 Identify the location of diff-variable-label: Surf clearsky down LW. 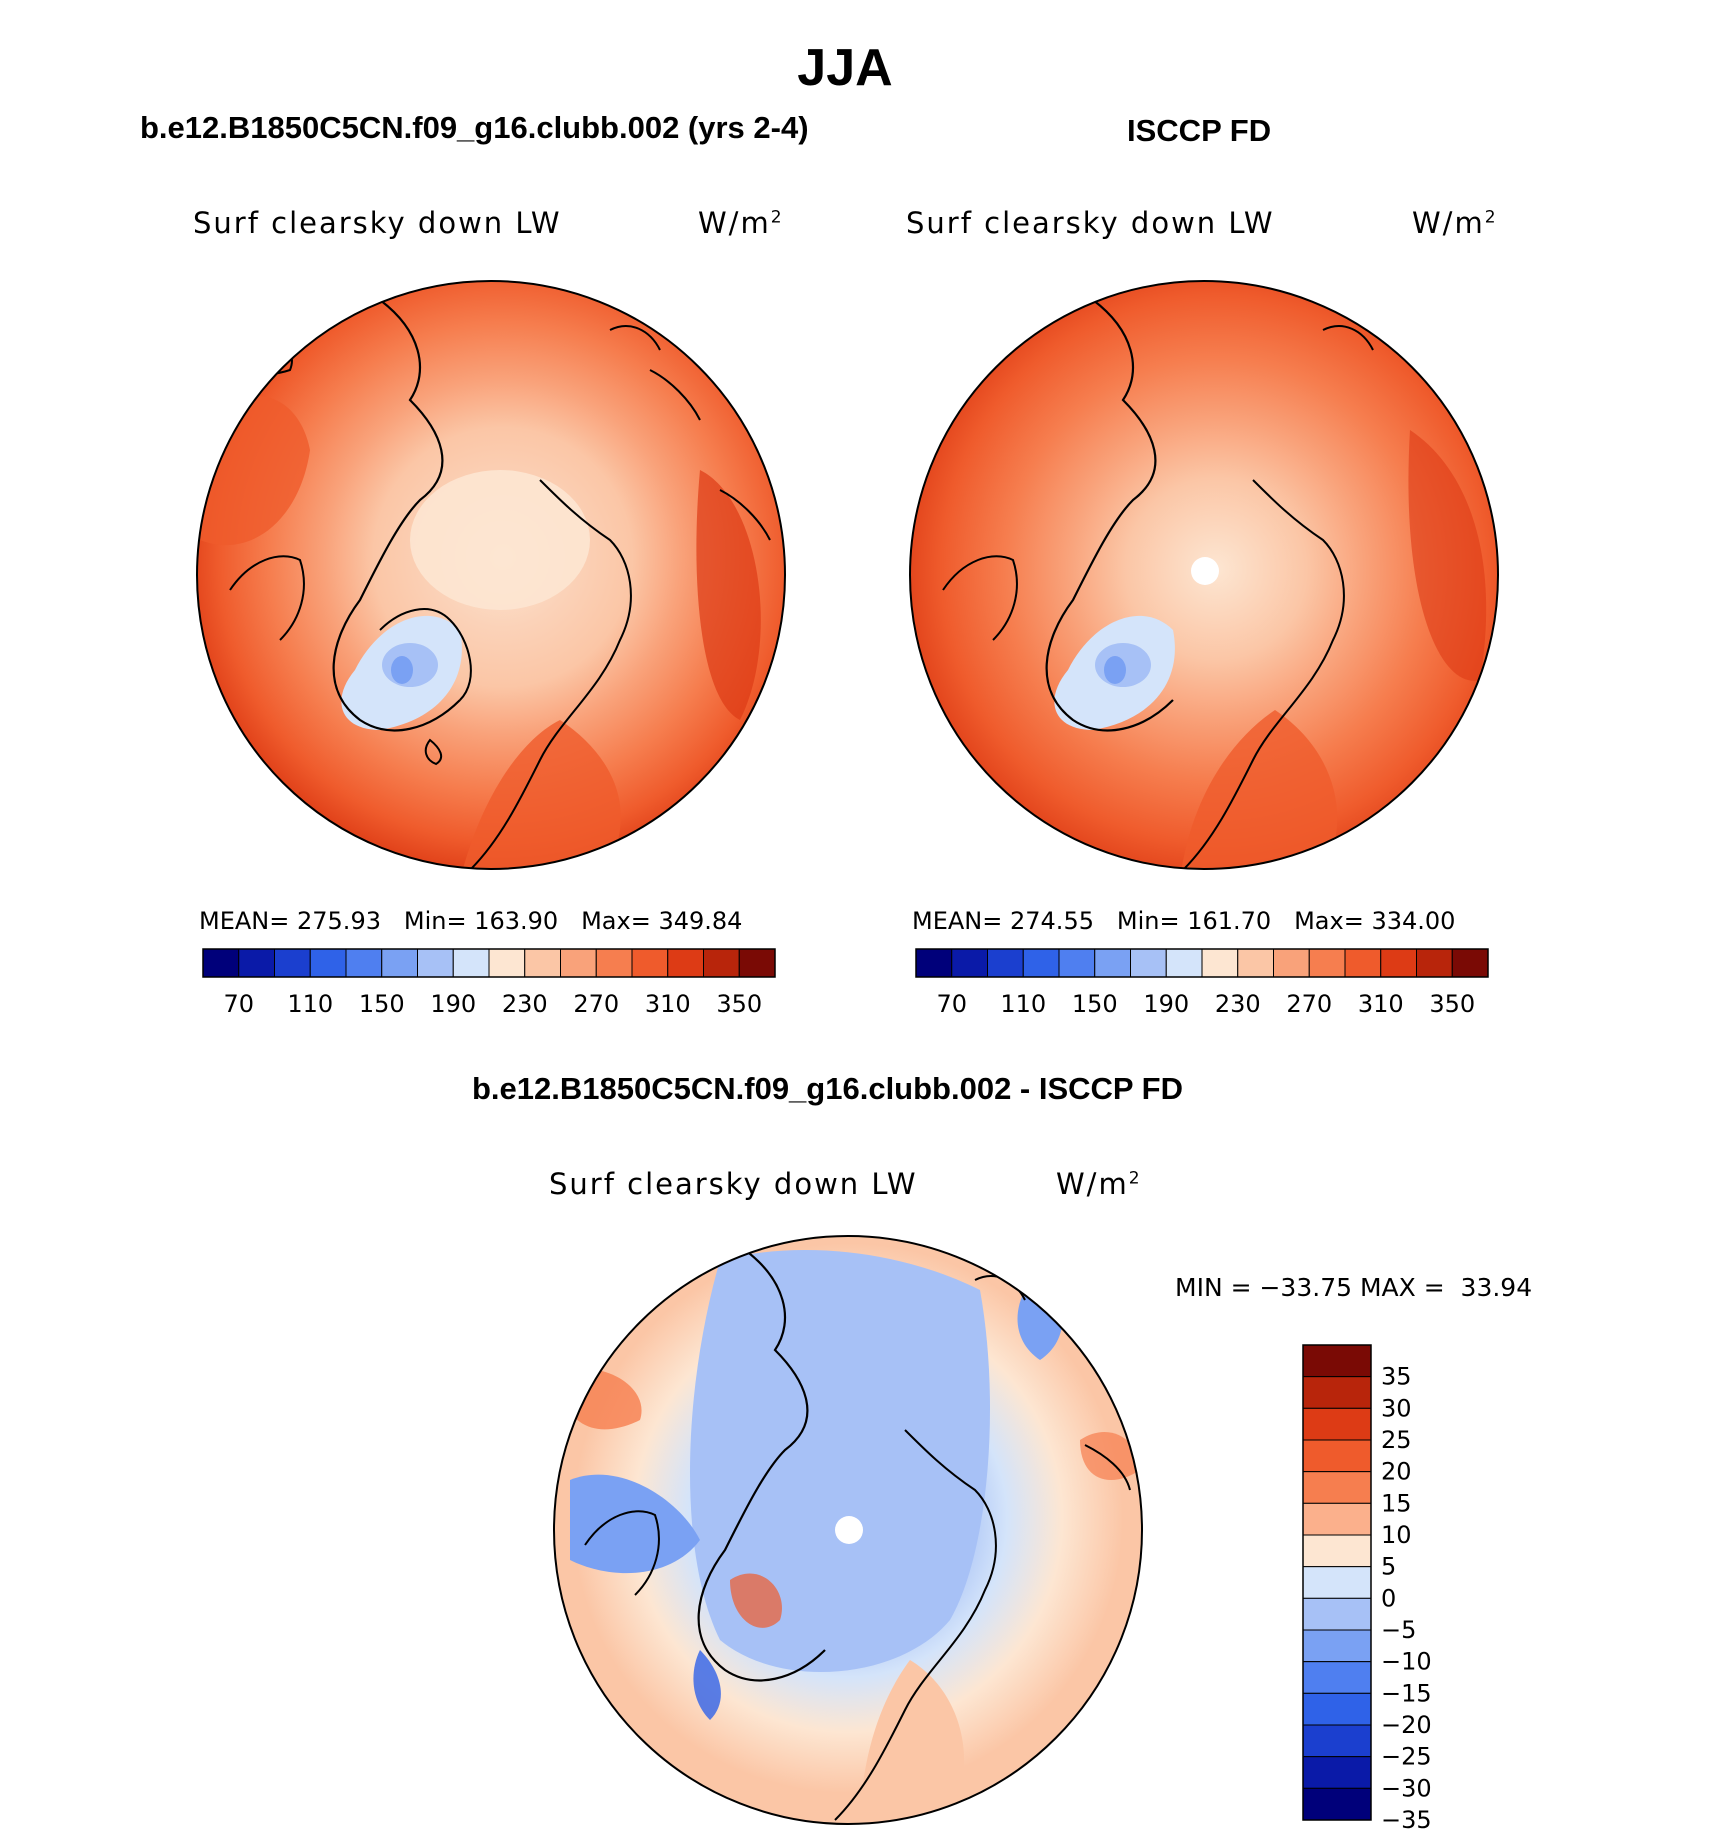
(733, 1184).